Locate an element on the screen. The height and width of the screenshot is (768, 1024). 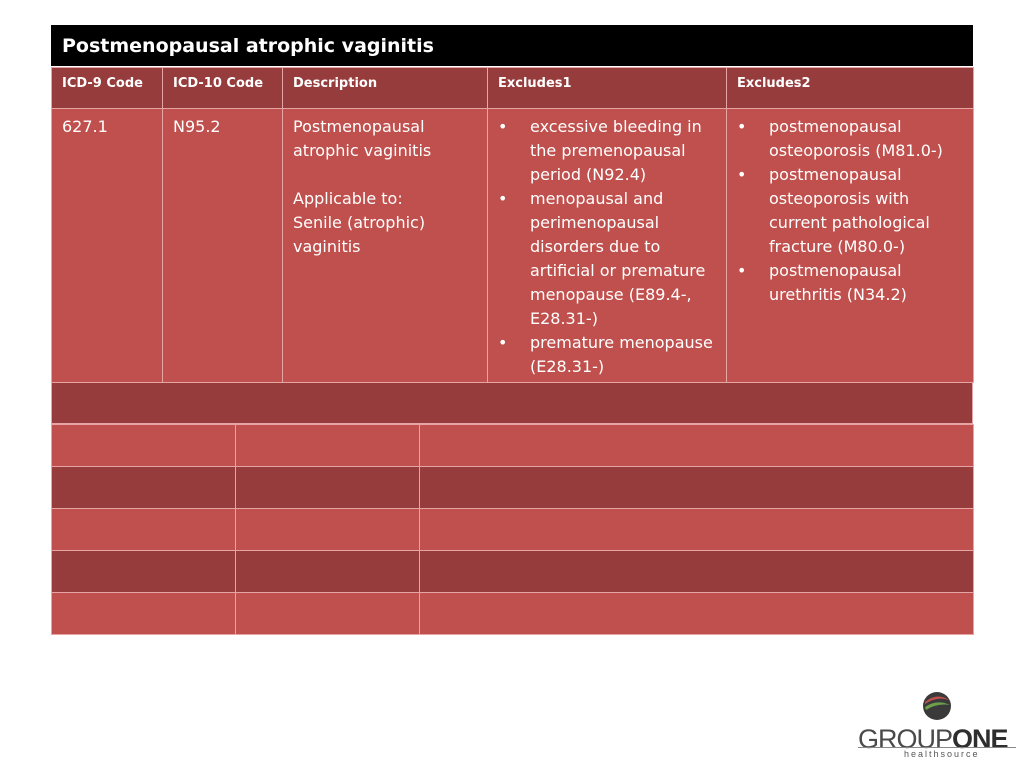
header-icd10: ICD-10 Code is located at coordinates (222, 88).